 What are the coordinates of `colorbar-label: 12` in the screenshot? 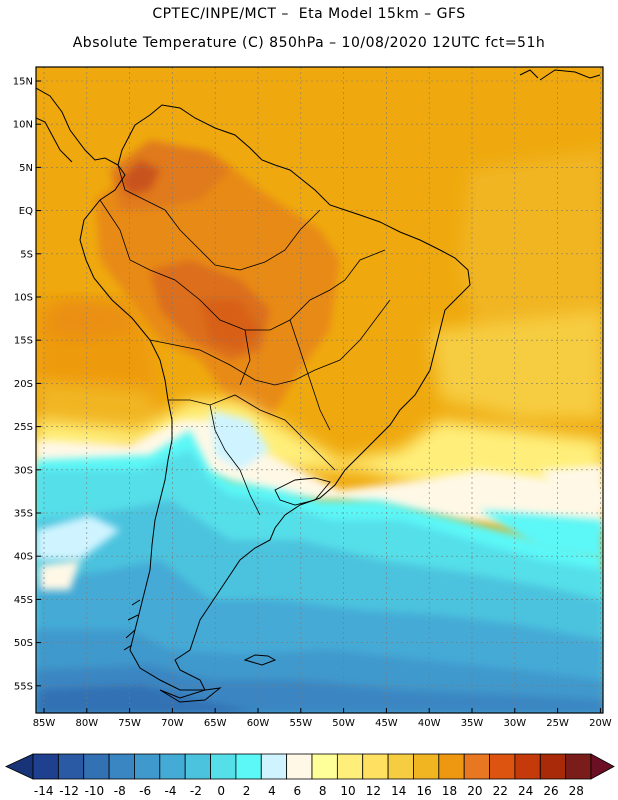 It's located at (373, 791).